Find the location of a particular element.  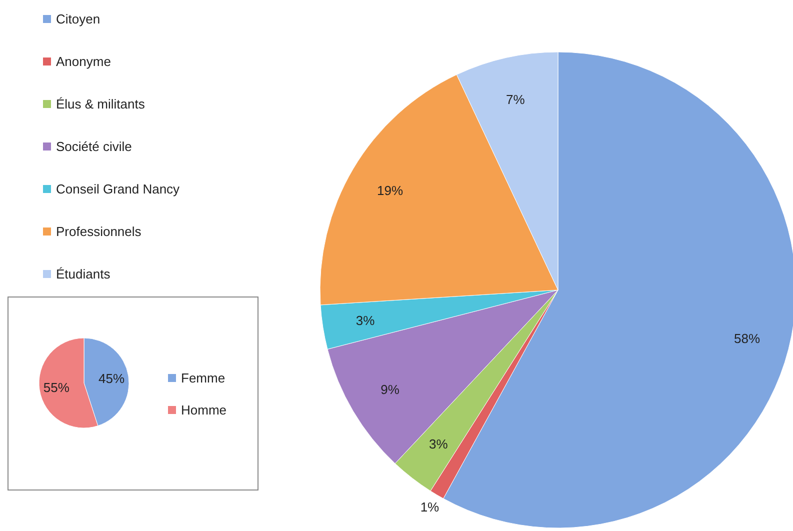

legend-label: Professionnels is located at coordinates (99, 231).